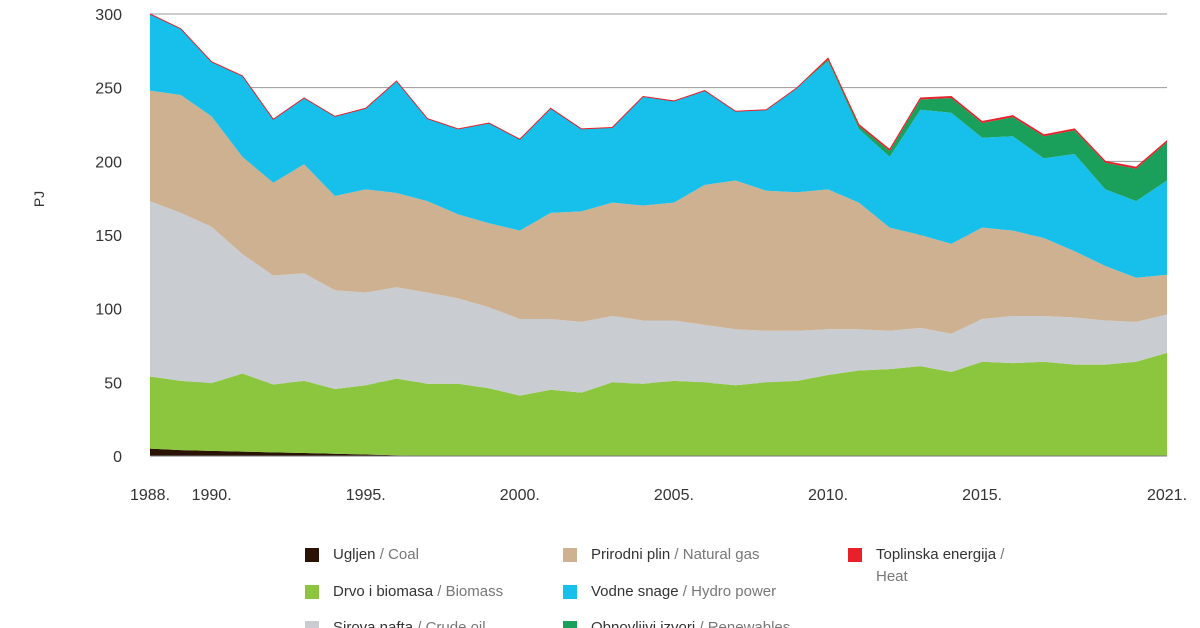 This screenshot has width=1200, height=628. I want to click on x-tick-label: 1988., so click(150, 495).